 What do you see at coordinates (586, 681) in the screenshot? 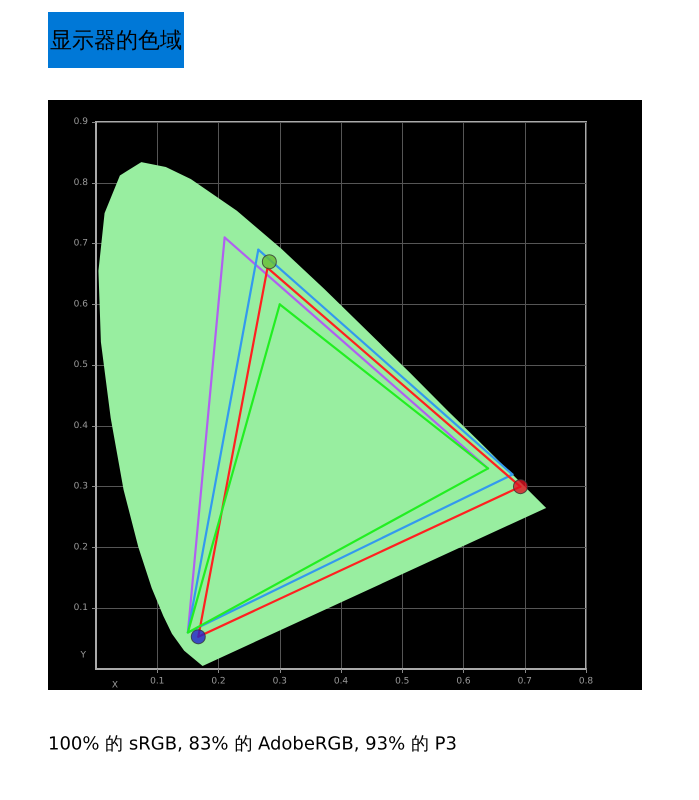
I see `x-tick-label: 0.8` at bounding box center [586, 681].